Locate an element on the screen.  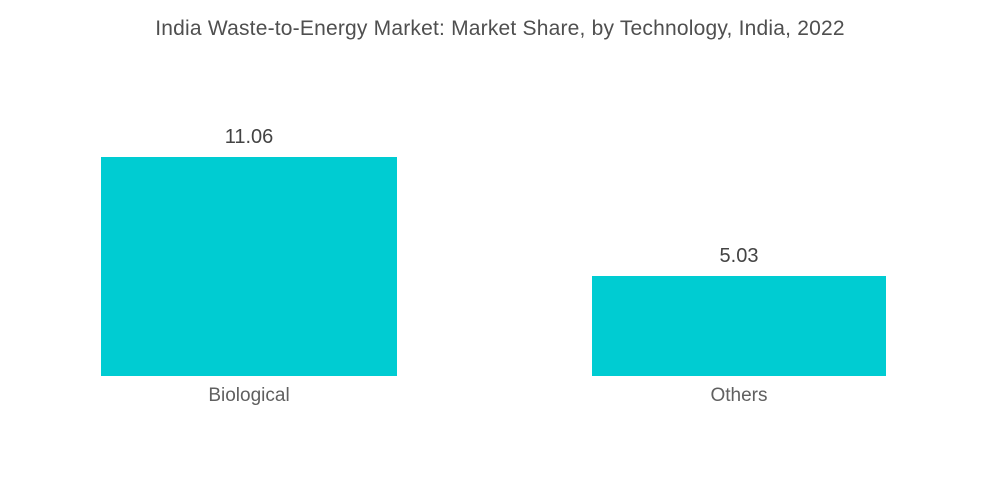
category-label: Biological is located at coordinates (249, 395).